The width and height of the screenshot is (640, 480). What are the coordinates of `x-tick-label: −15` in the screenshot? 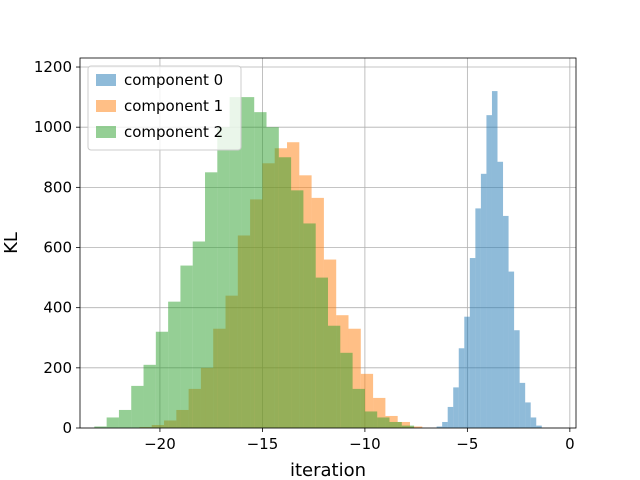 It's located at (263, 444).